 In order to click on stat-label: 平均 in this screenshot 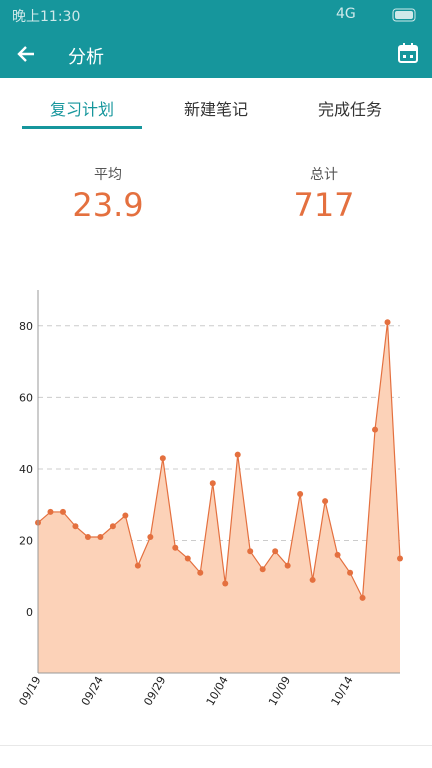, I will do `click(108, 175)`.